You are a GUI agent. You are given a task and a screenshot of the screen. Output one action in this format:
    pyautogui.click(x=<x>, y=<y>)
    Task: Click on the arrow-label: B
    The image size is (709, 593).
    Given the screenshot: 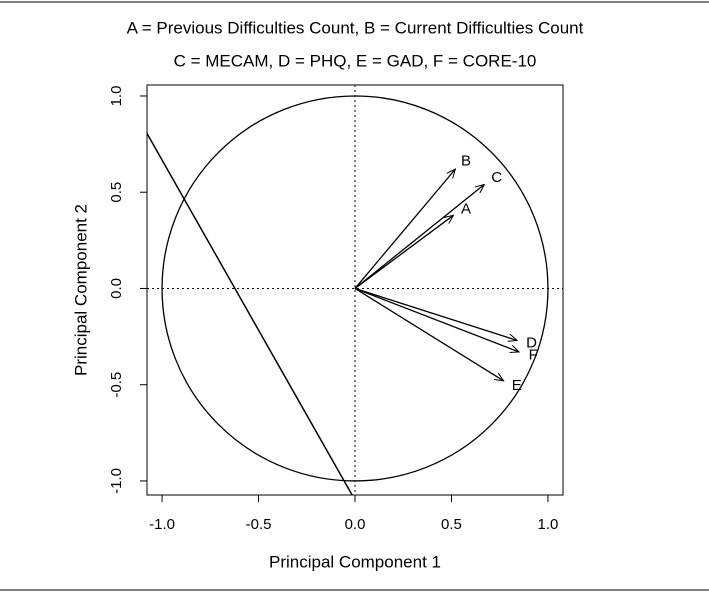 What is the action you would take?
    pyautogui.click(x=466, y=160)
    